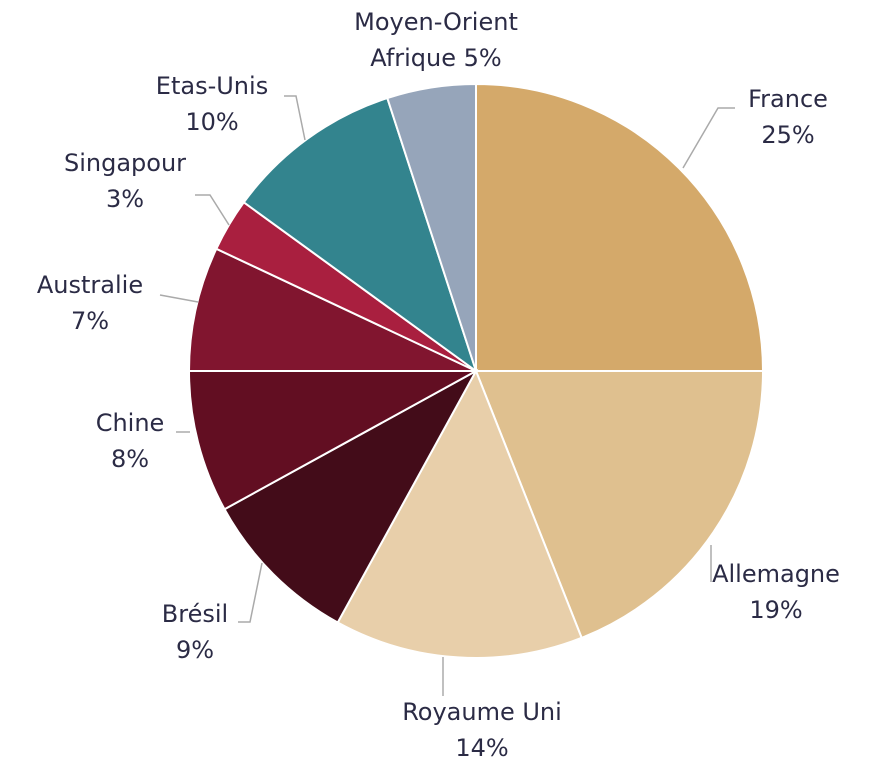 This screenshot has height=762, width=874. I want to click on category-label: Singapour, so click(125, 163).